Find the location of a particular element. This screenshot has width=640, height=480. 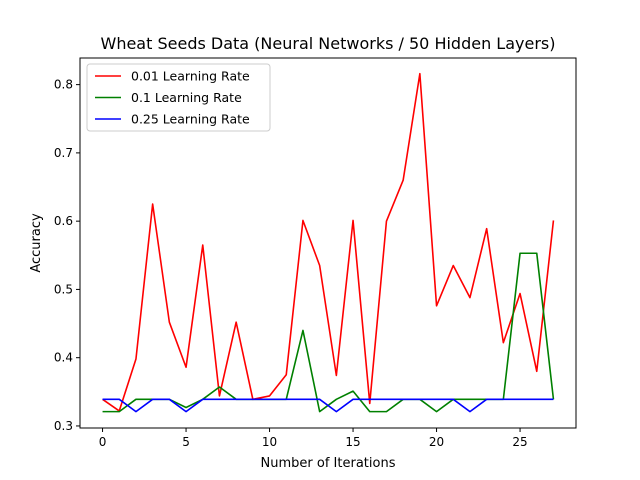

y-axis-label: Accuracy is located at coordinates (36, 243).